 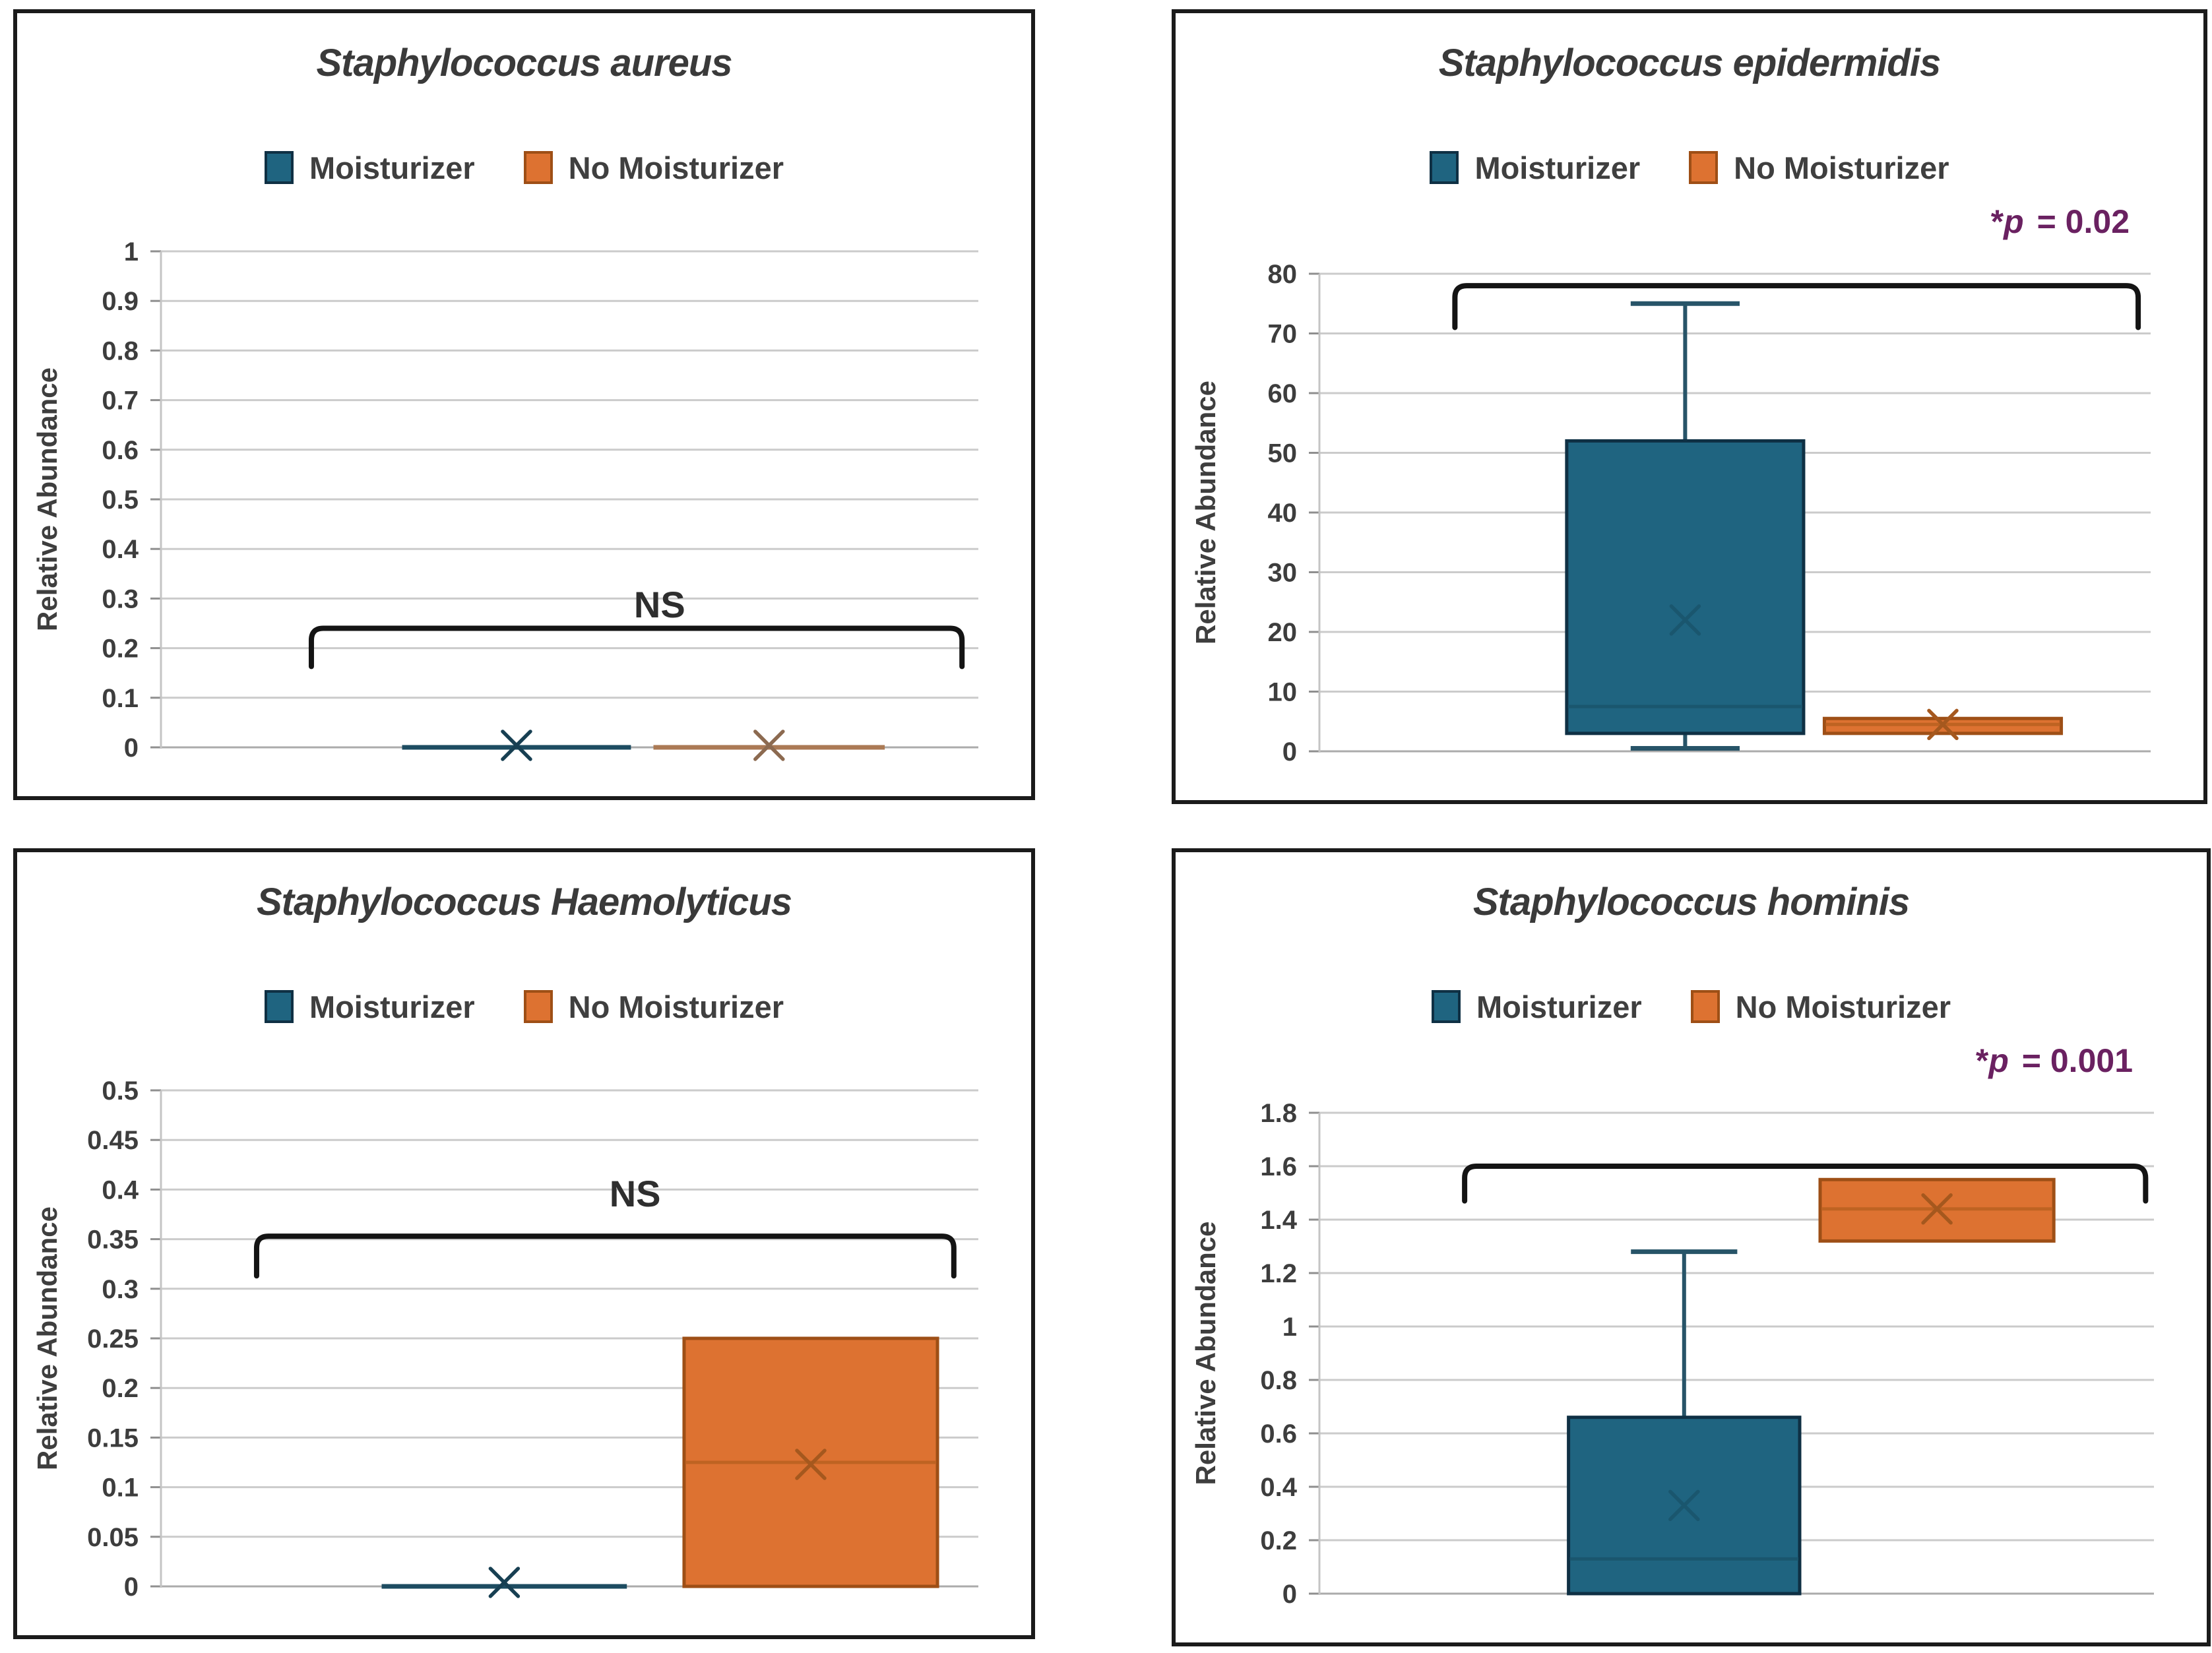 What do you see at coordinates (1691, 902) in the screenshot?
I see `chart-title: Staphylococcus hominis` at bounding box center [1691, 902].